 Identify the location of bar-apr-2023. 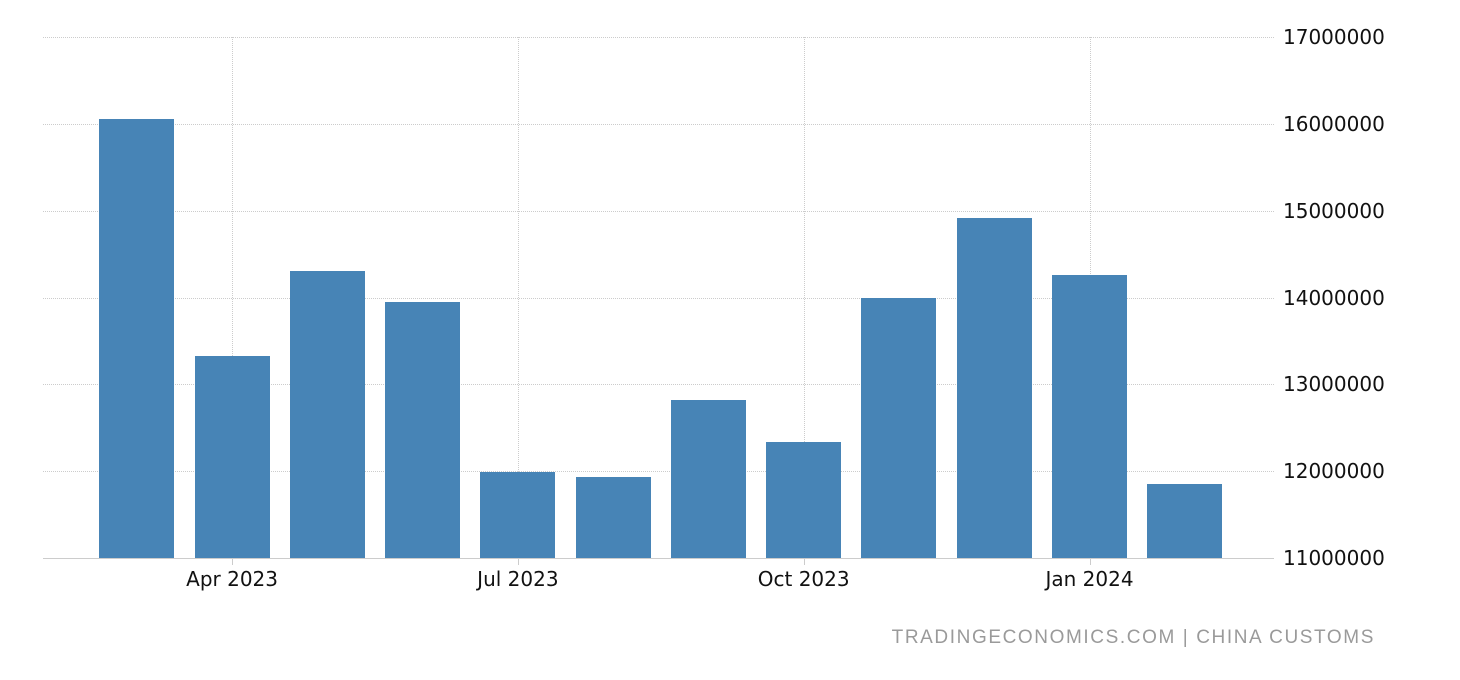
(232, 456).